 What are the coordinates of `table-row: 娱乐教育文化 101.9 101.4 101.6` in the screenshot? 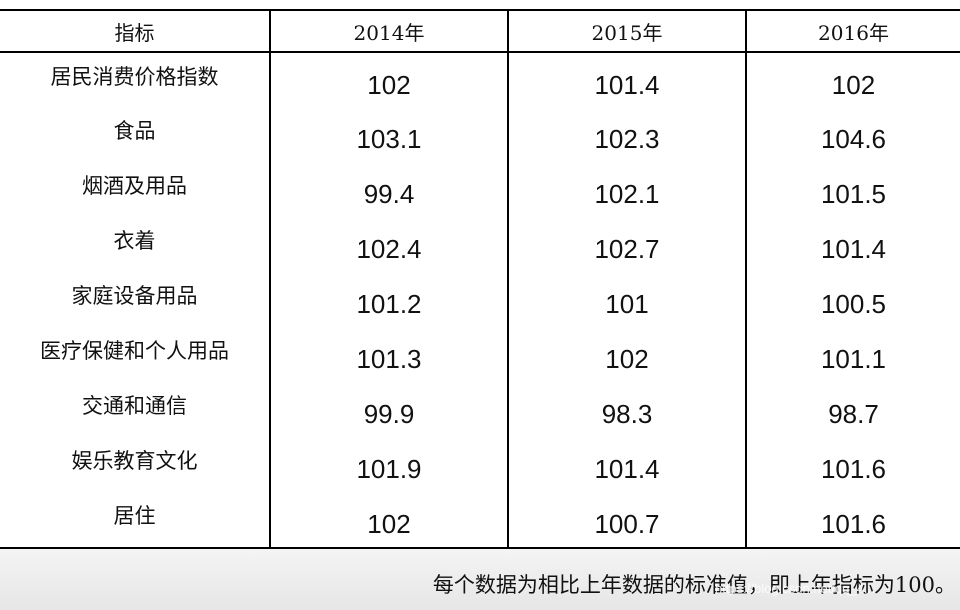 It's located at (480, 464).